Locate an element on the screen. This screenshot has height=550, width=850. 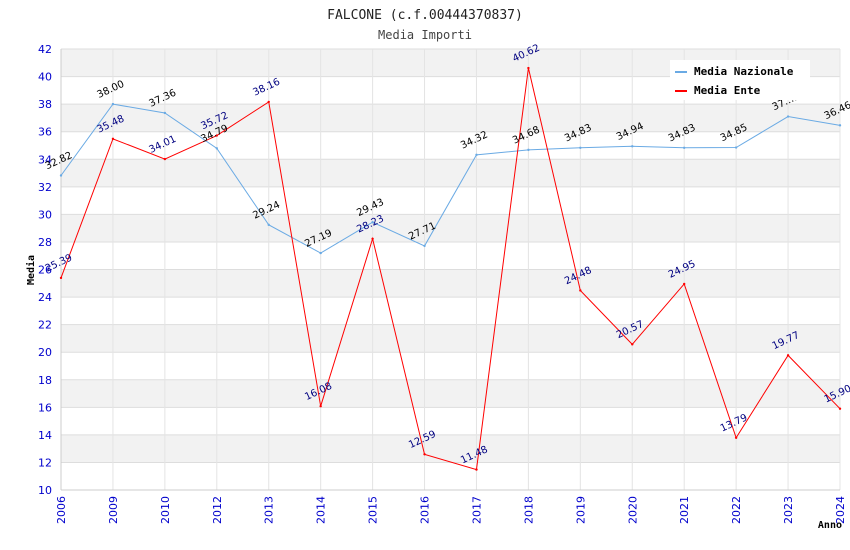
point-ente-2022 is located at coordinates (736, 437).